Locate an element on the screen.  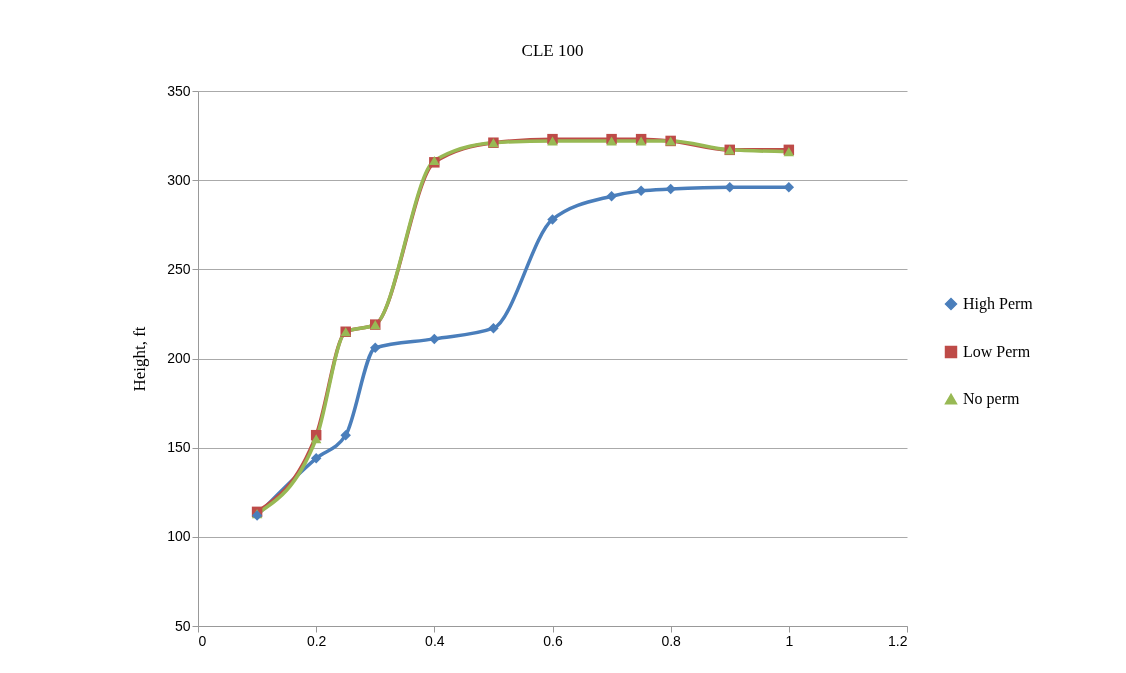
x-tick-label: 1.2 is located at coordinates (898, 640).